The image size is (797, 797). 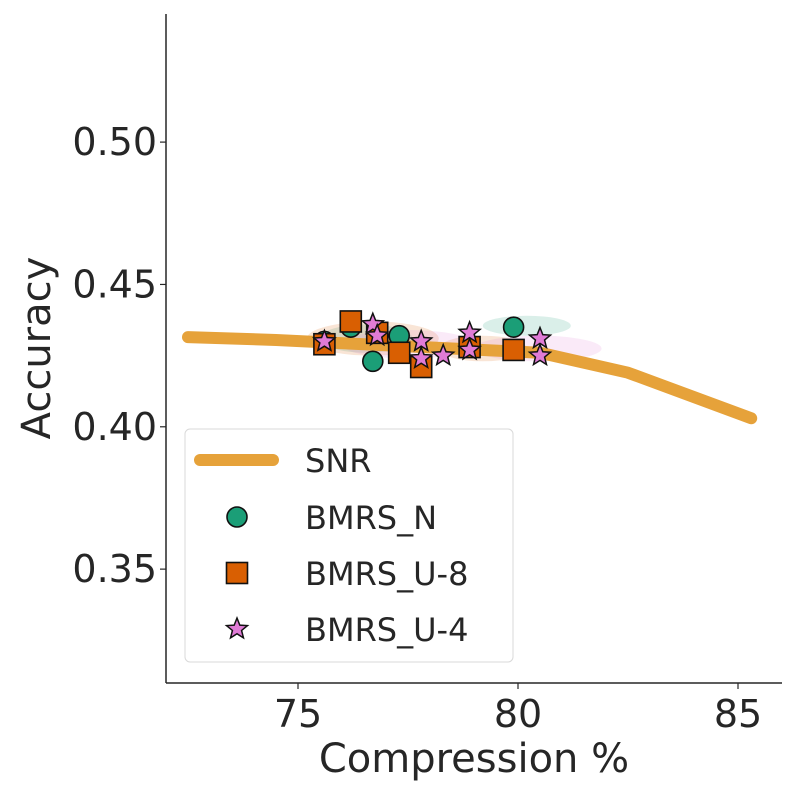 I want to click on y-tick-label-0.50: 0.50, so click(x=114, y=142).